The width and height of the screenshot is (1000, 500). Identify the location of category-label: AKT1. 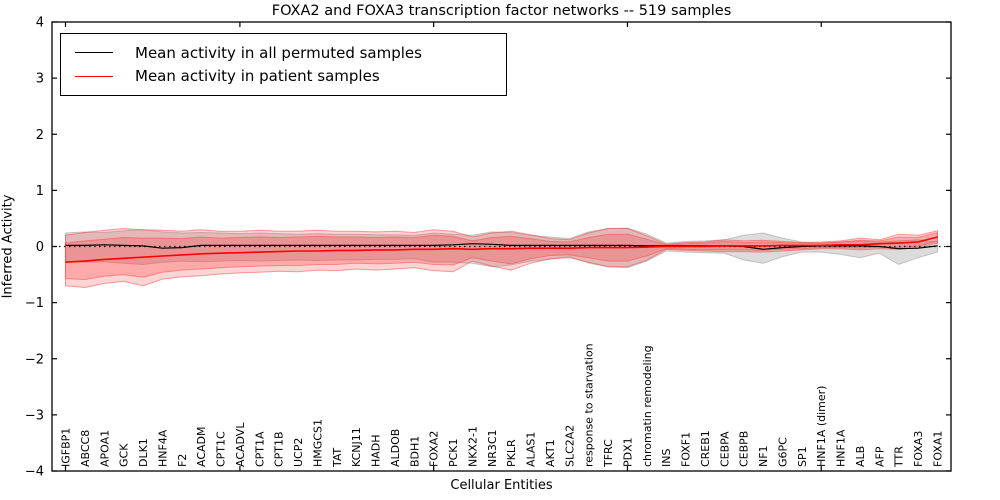
(550, 453).